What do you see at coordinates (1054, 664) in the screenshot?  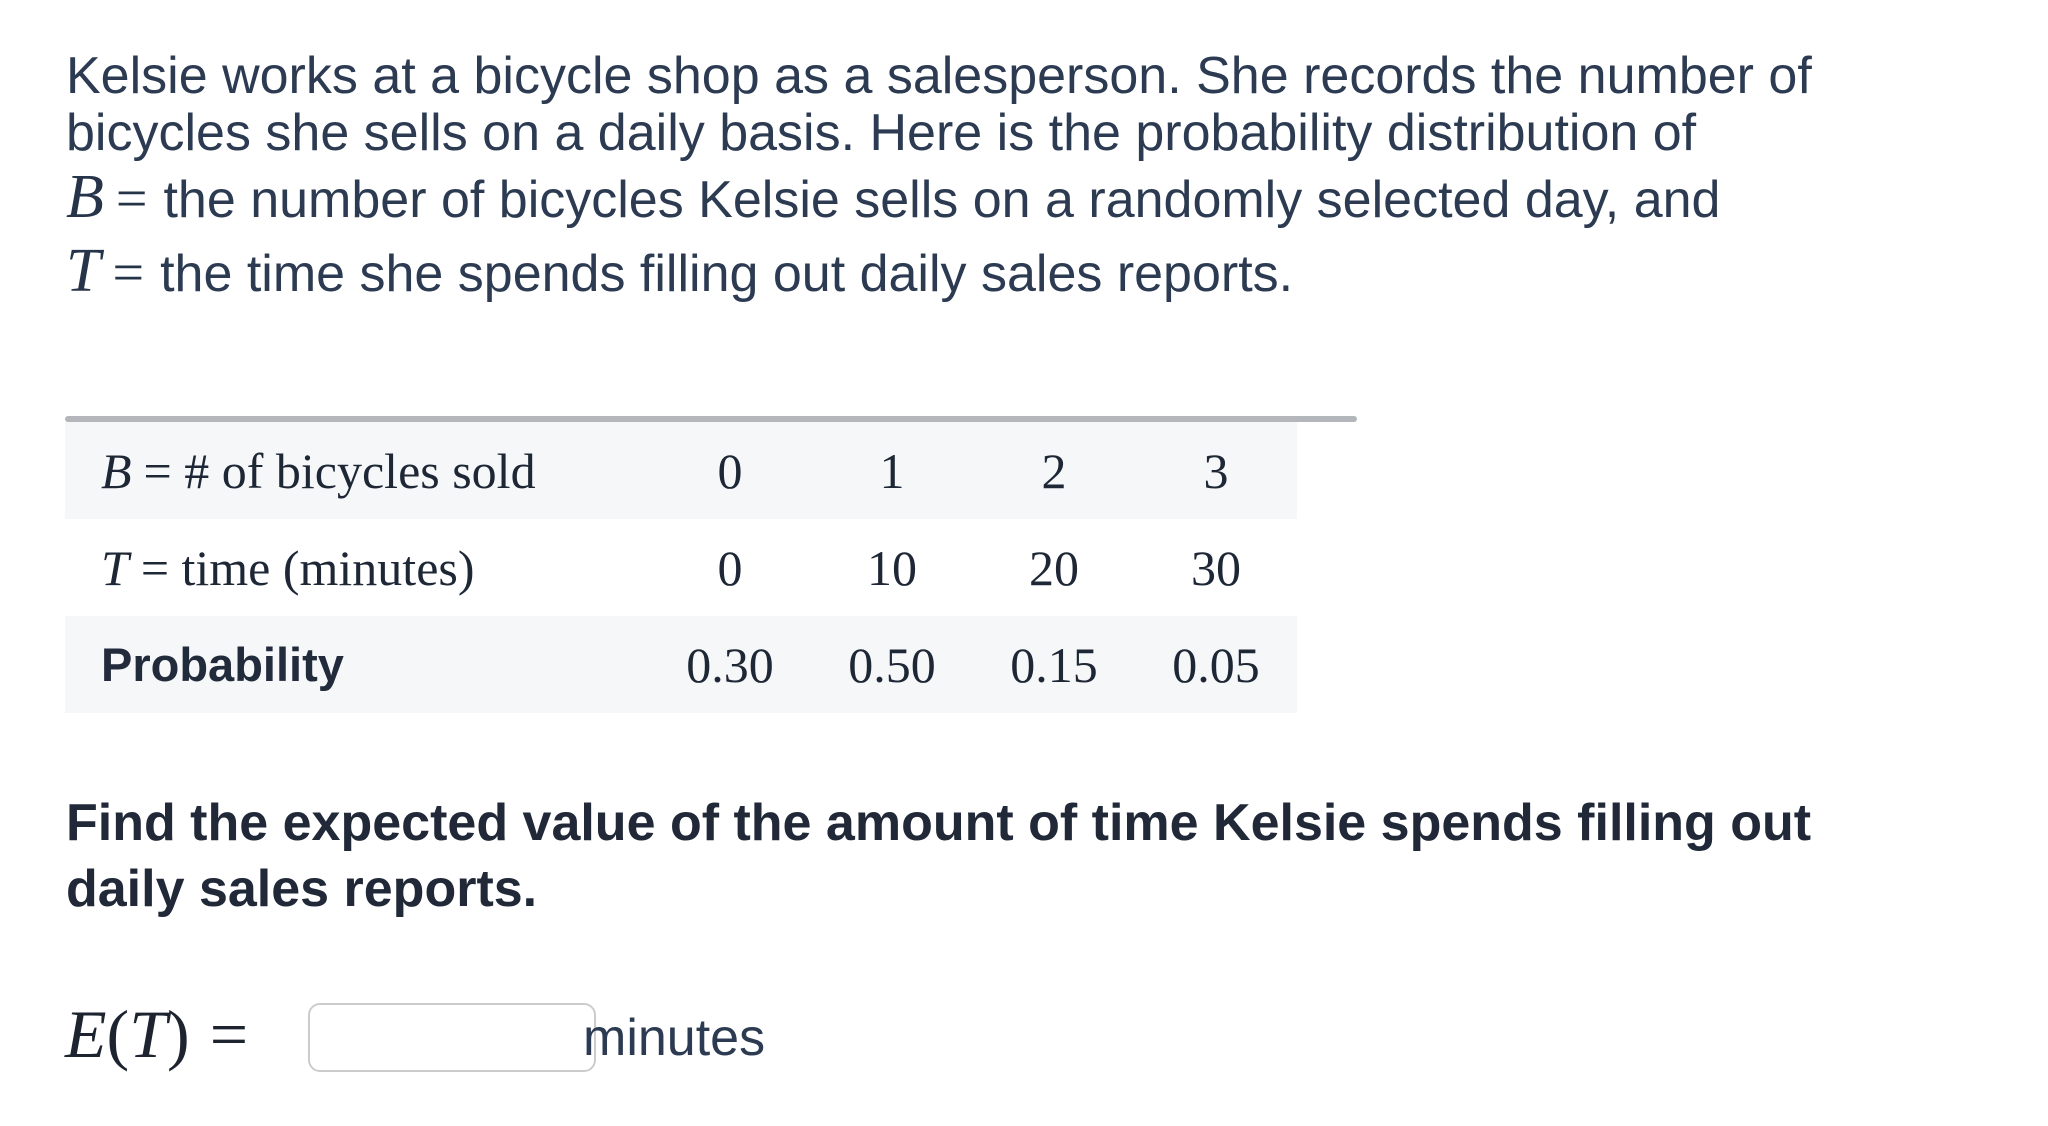 I see `table-cell: 0.15` at bounding box center [1054, 664].